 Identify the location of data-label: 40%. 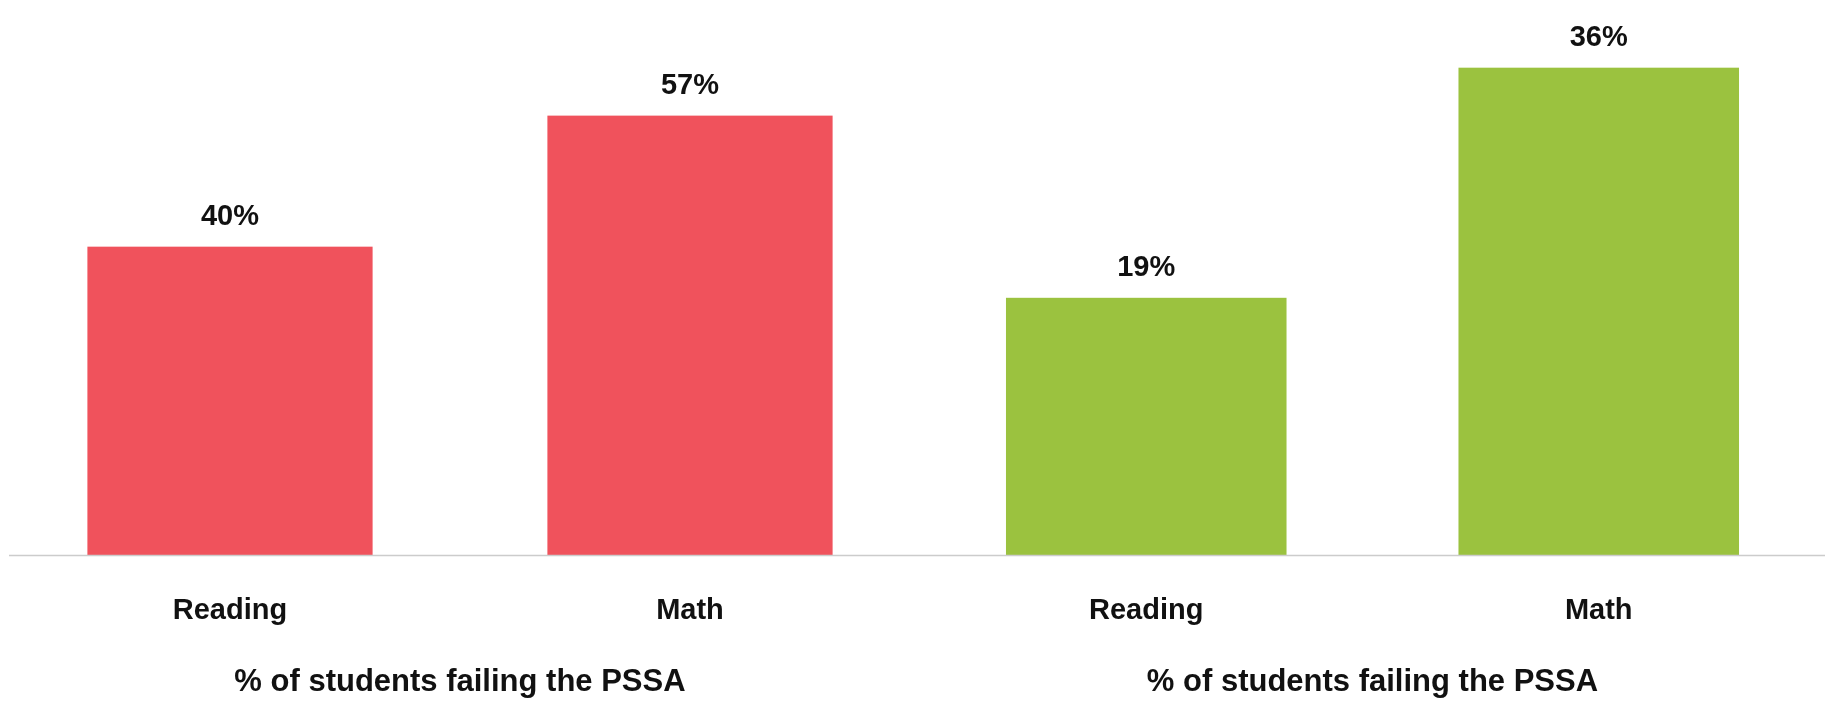
(230, 214).